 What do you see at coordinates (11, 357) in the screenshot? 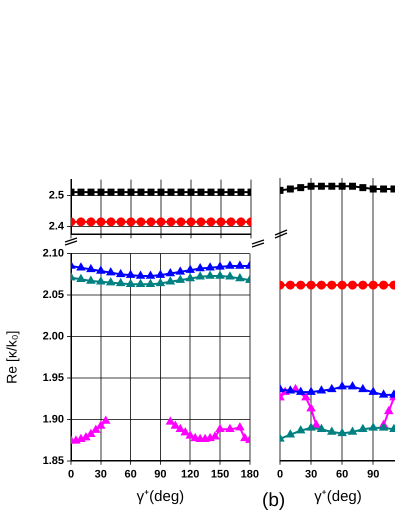
I see `y-axis-title: Re [κ/k₀]` at bounding box center [11, 357].